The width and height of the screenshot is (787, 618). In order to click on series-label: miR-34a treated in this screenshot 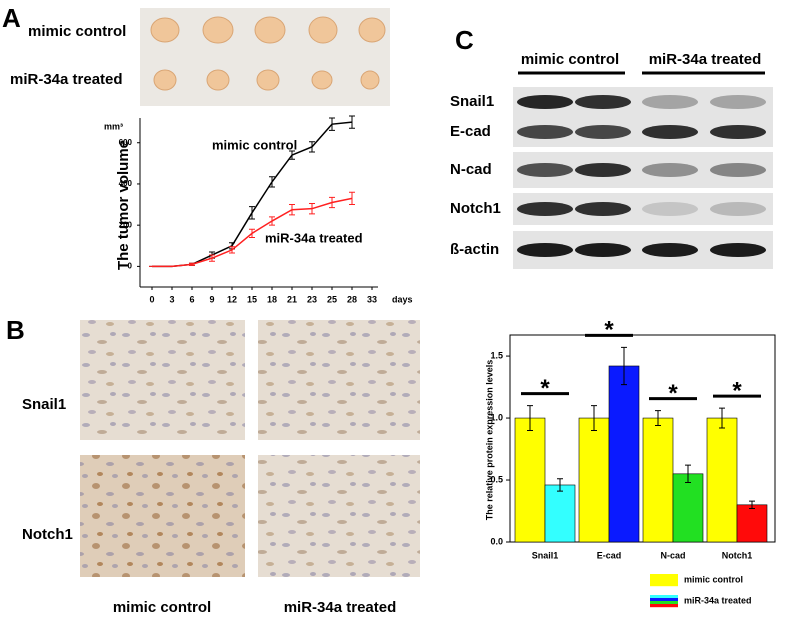, I will do `click(314, 237)`.